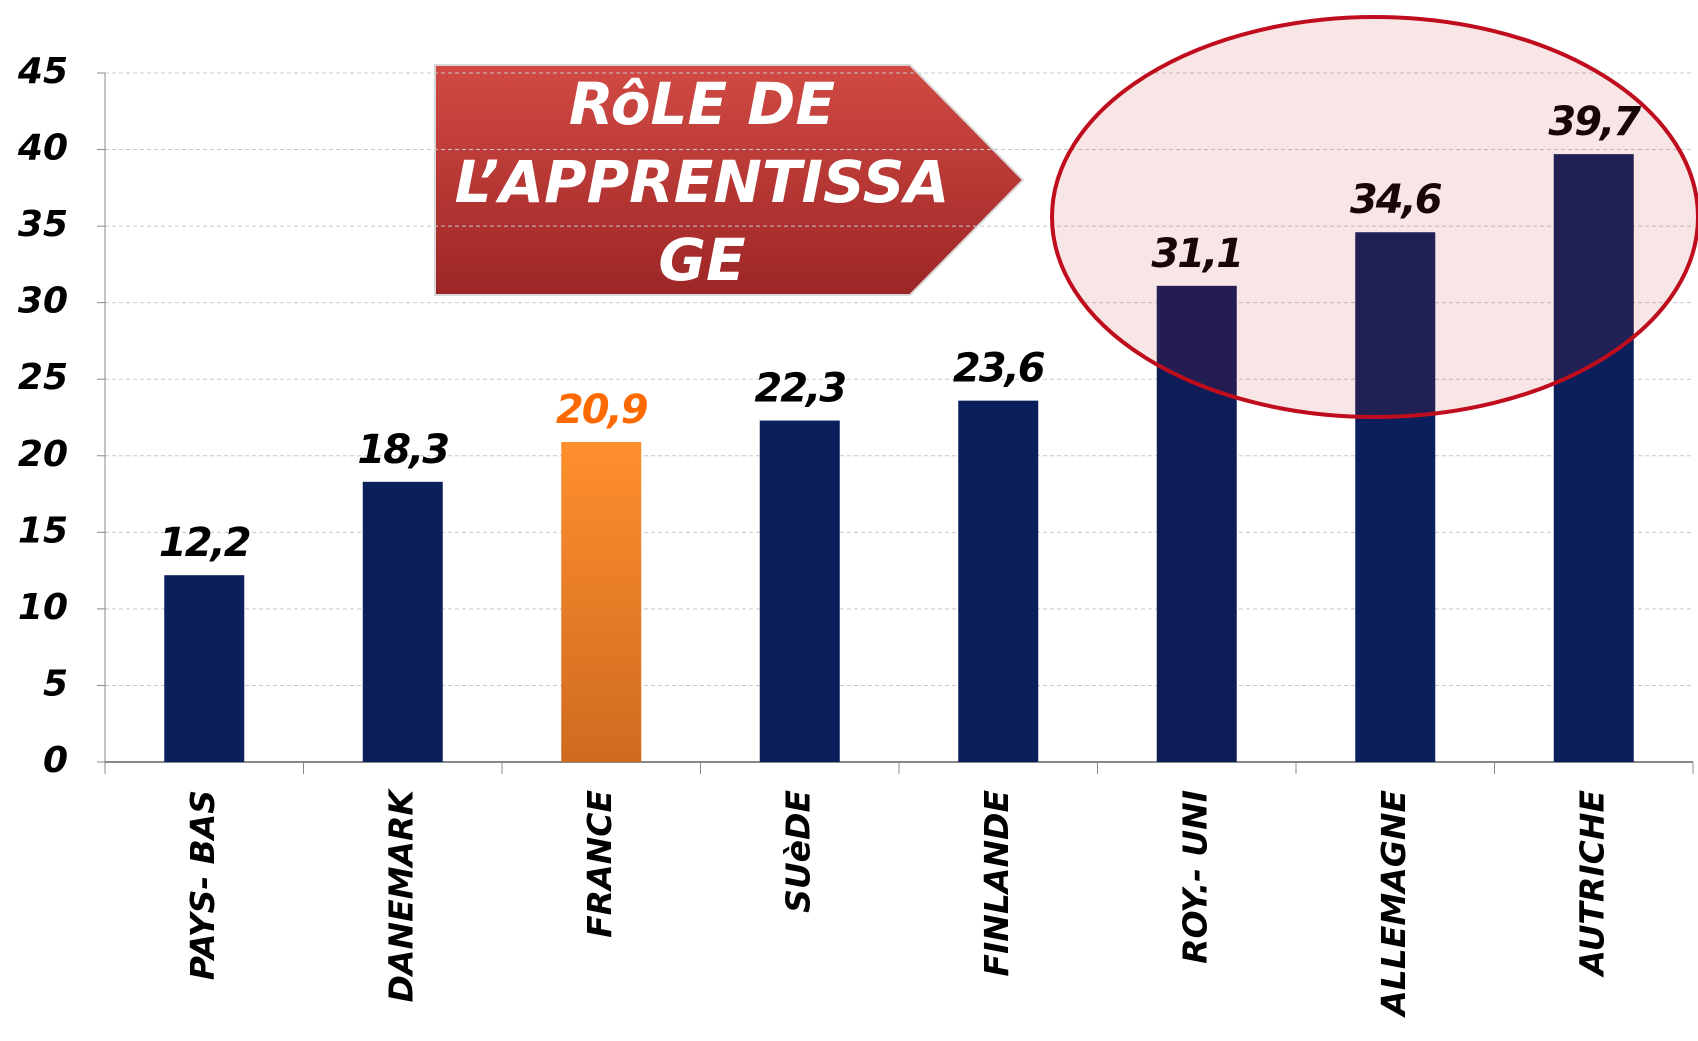  Describe the element at coordinates (43, 224) in the screenshot. I see `y-tick-label: 35` at that location.